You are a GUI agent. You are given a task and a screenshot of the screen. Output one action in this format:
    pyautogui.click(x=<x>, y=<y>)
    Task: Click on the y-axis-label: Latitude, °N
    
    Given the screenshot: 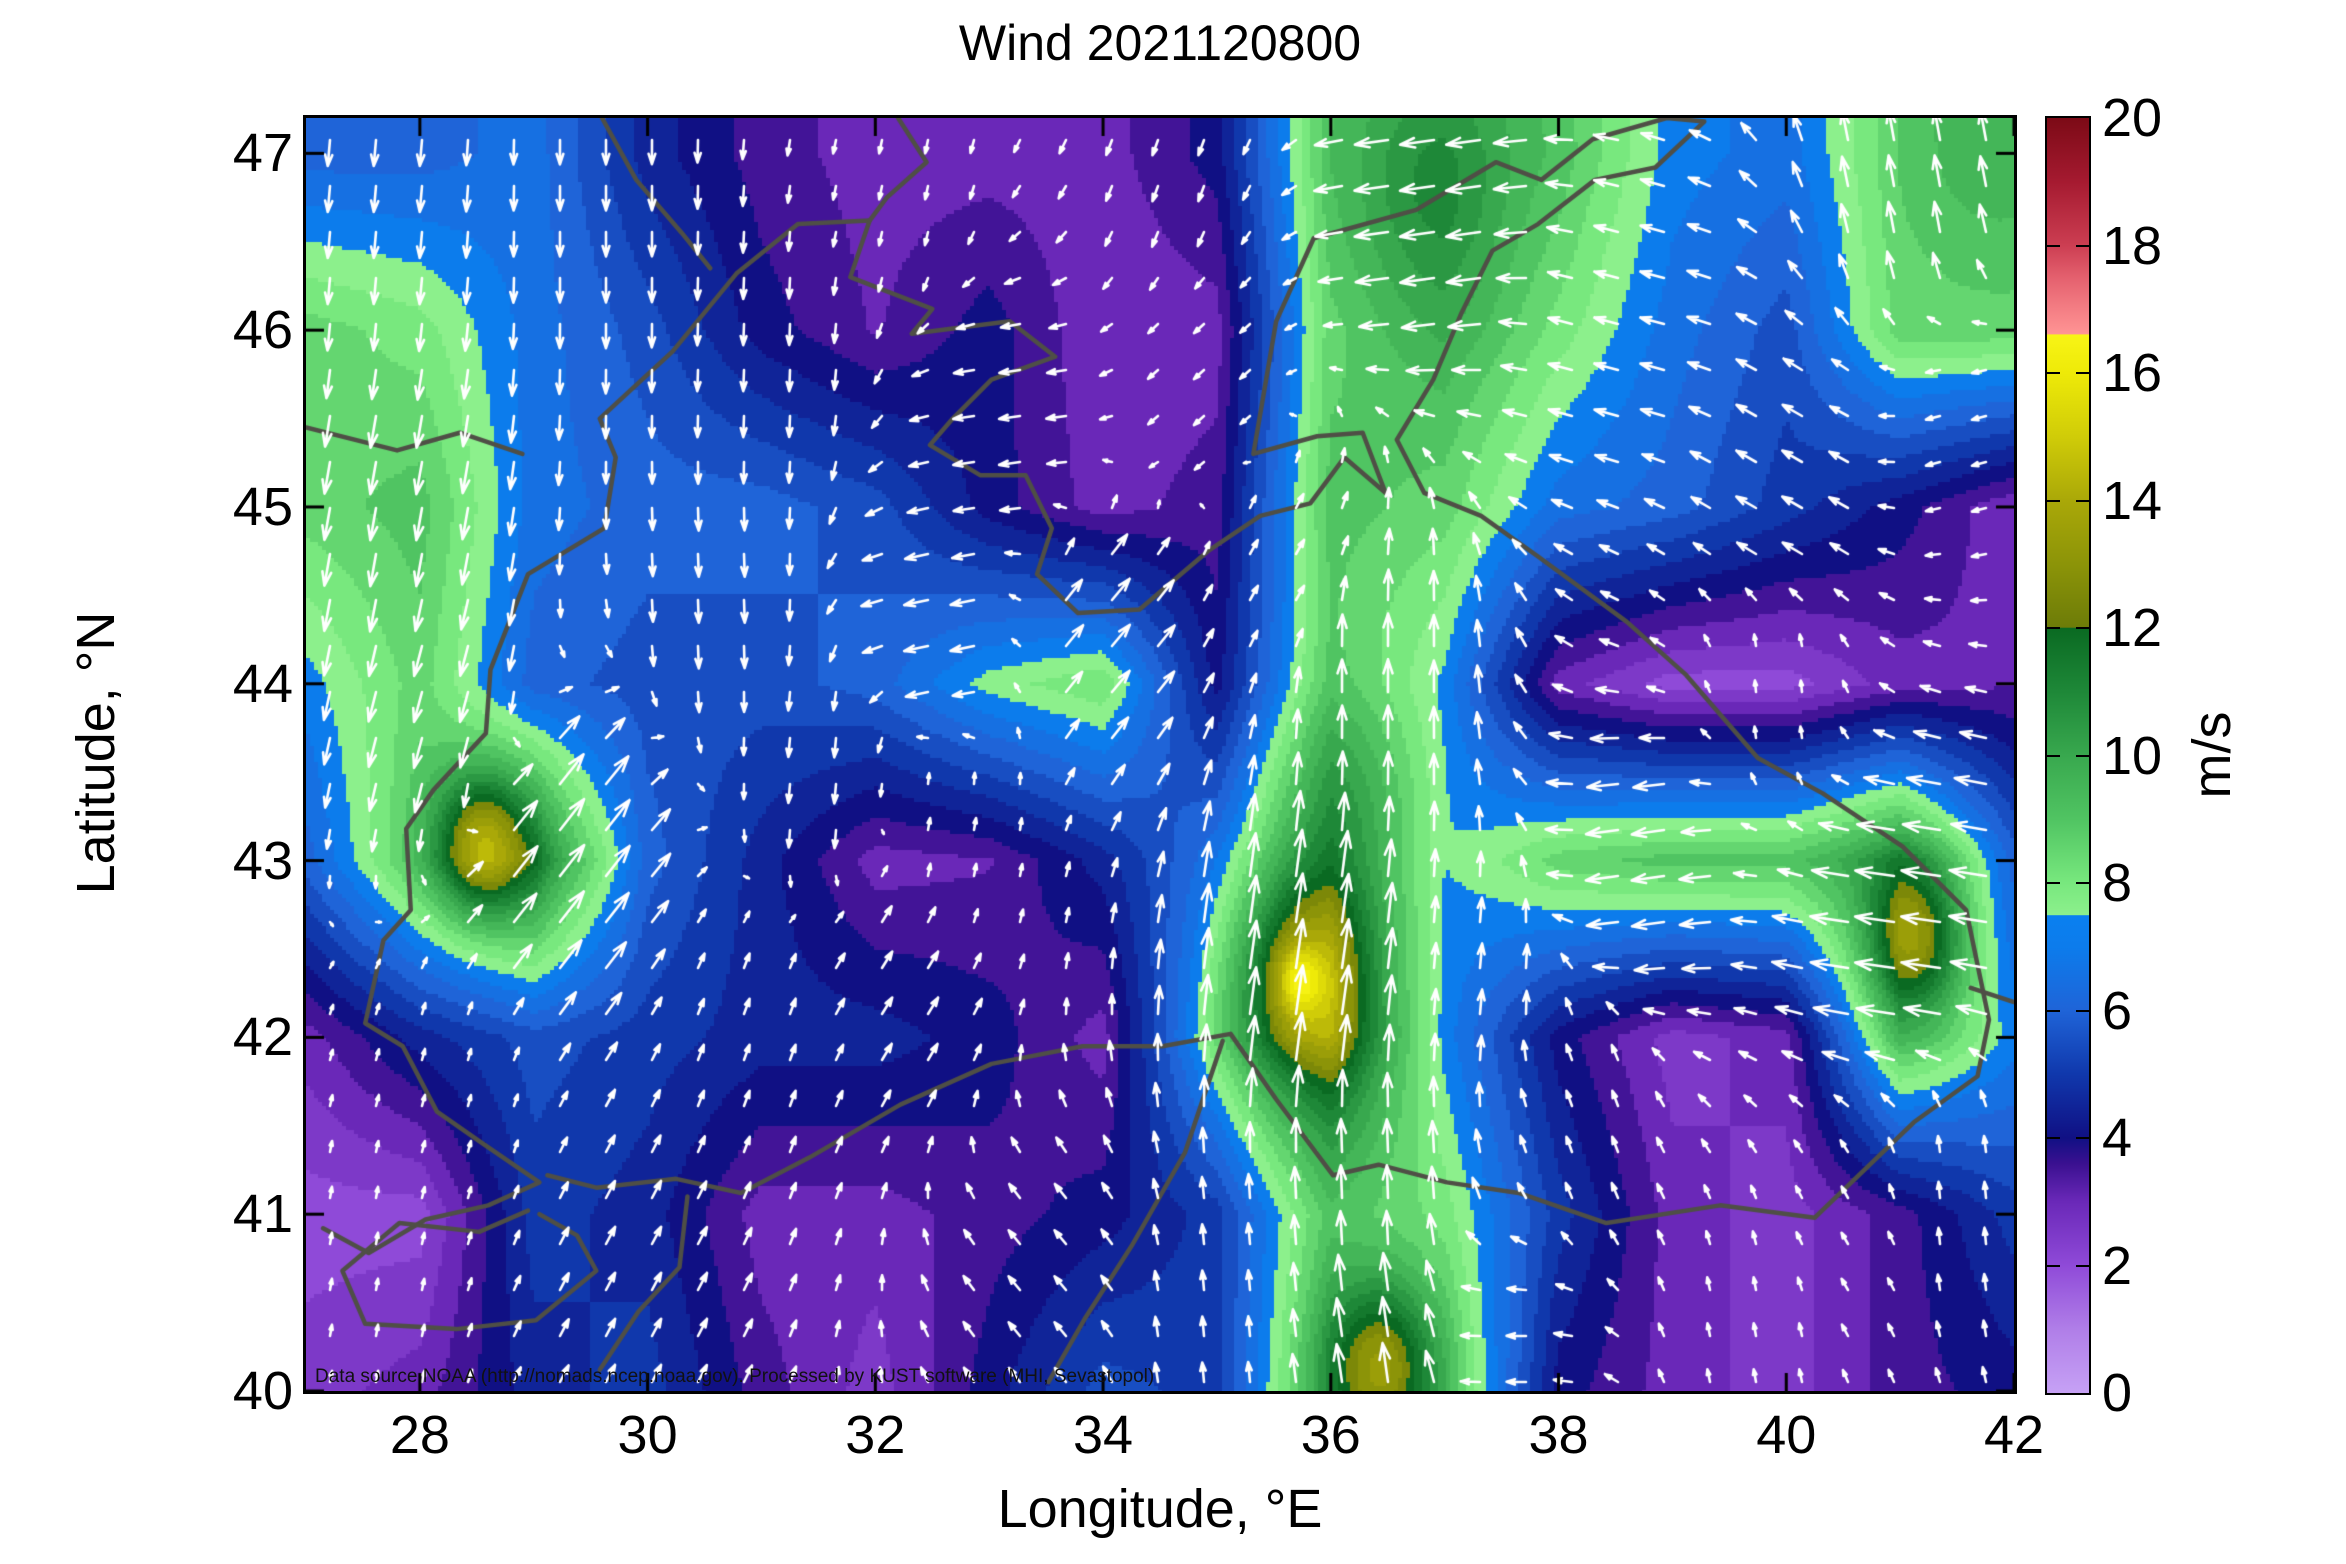 What is the action you would take?
    pyautogui.click(x=96, y=753)
    